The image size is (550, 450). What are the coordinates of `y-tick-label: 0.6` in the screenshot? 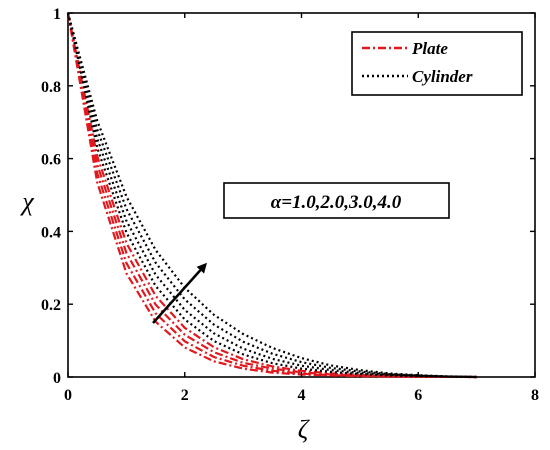 It's located at (51, 160).